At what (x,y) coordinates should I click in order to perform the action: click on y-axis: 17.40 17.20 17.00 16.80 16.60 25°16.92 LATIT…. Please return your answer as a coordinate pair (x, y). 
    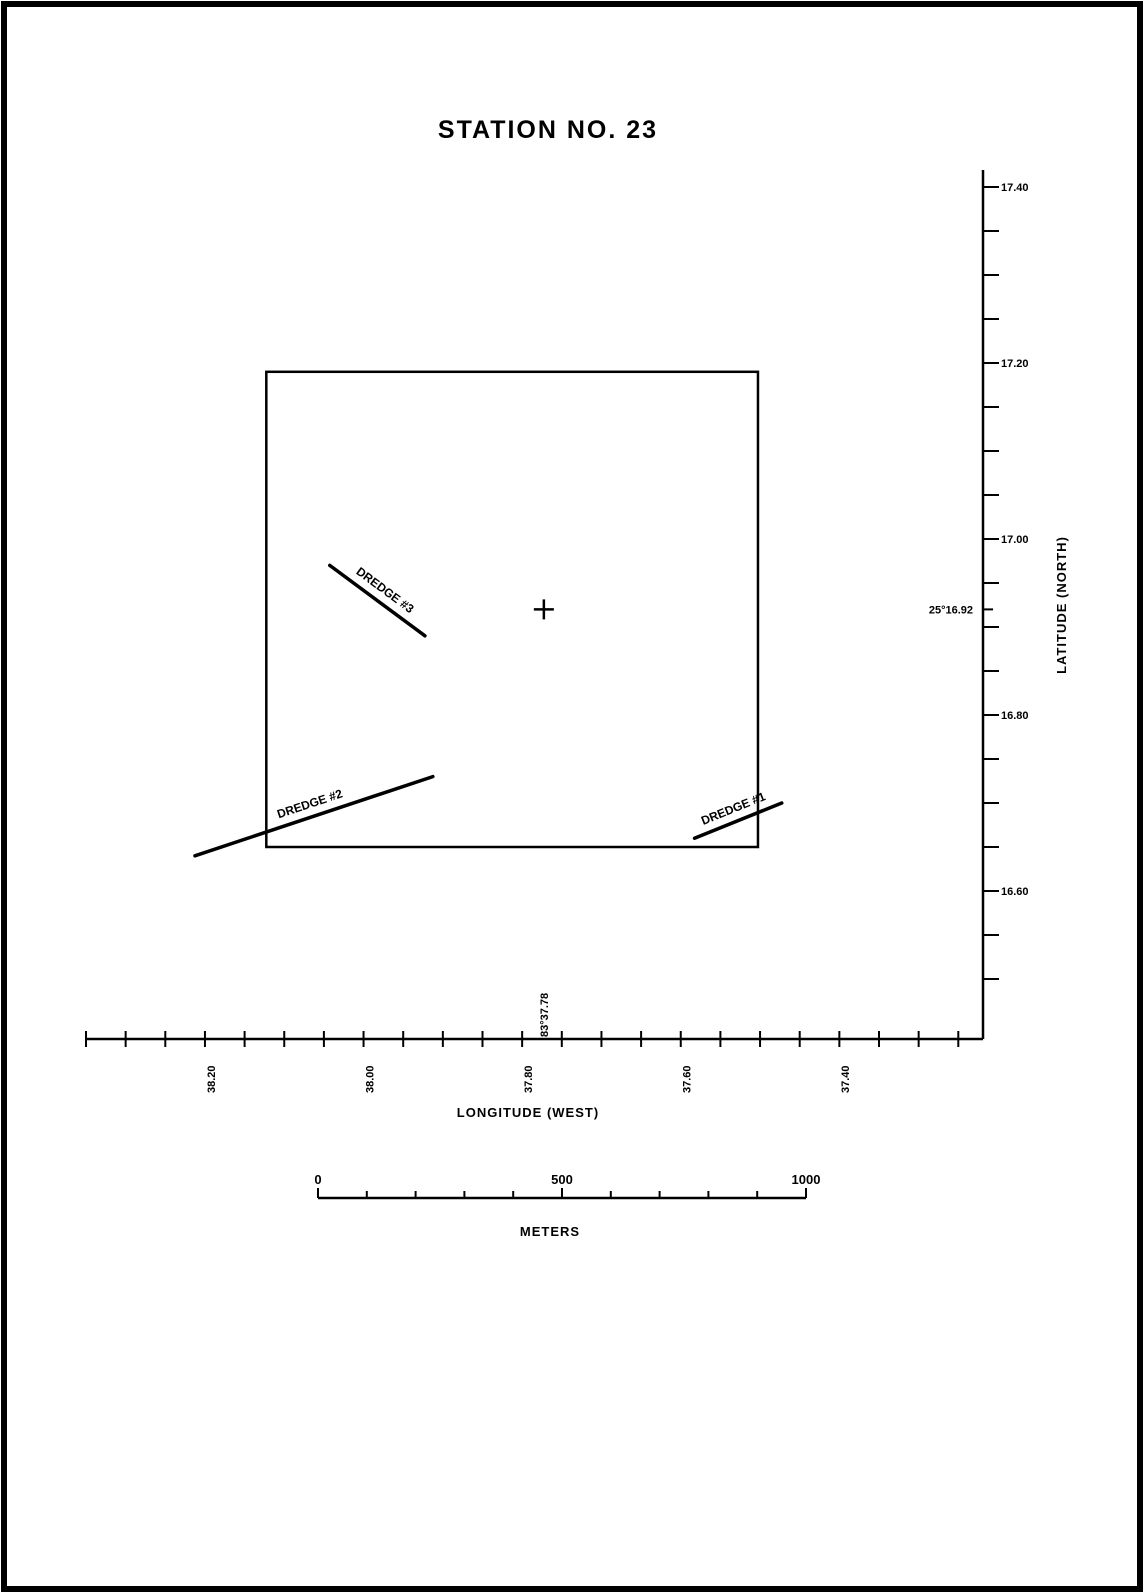
    Looking at the image, I should click on (999, 604).